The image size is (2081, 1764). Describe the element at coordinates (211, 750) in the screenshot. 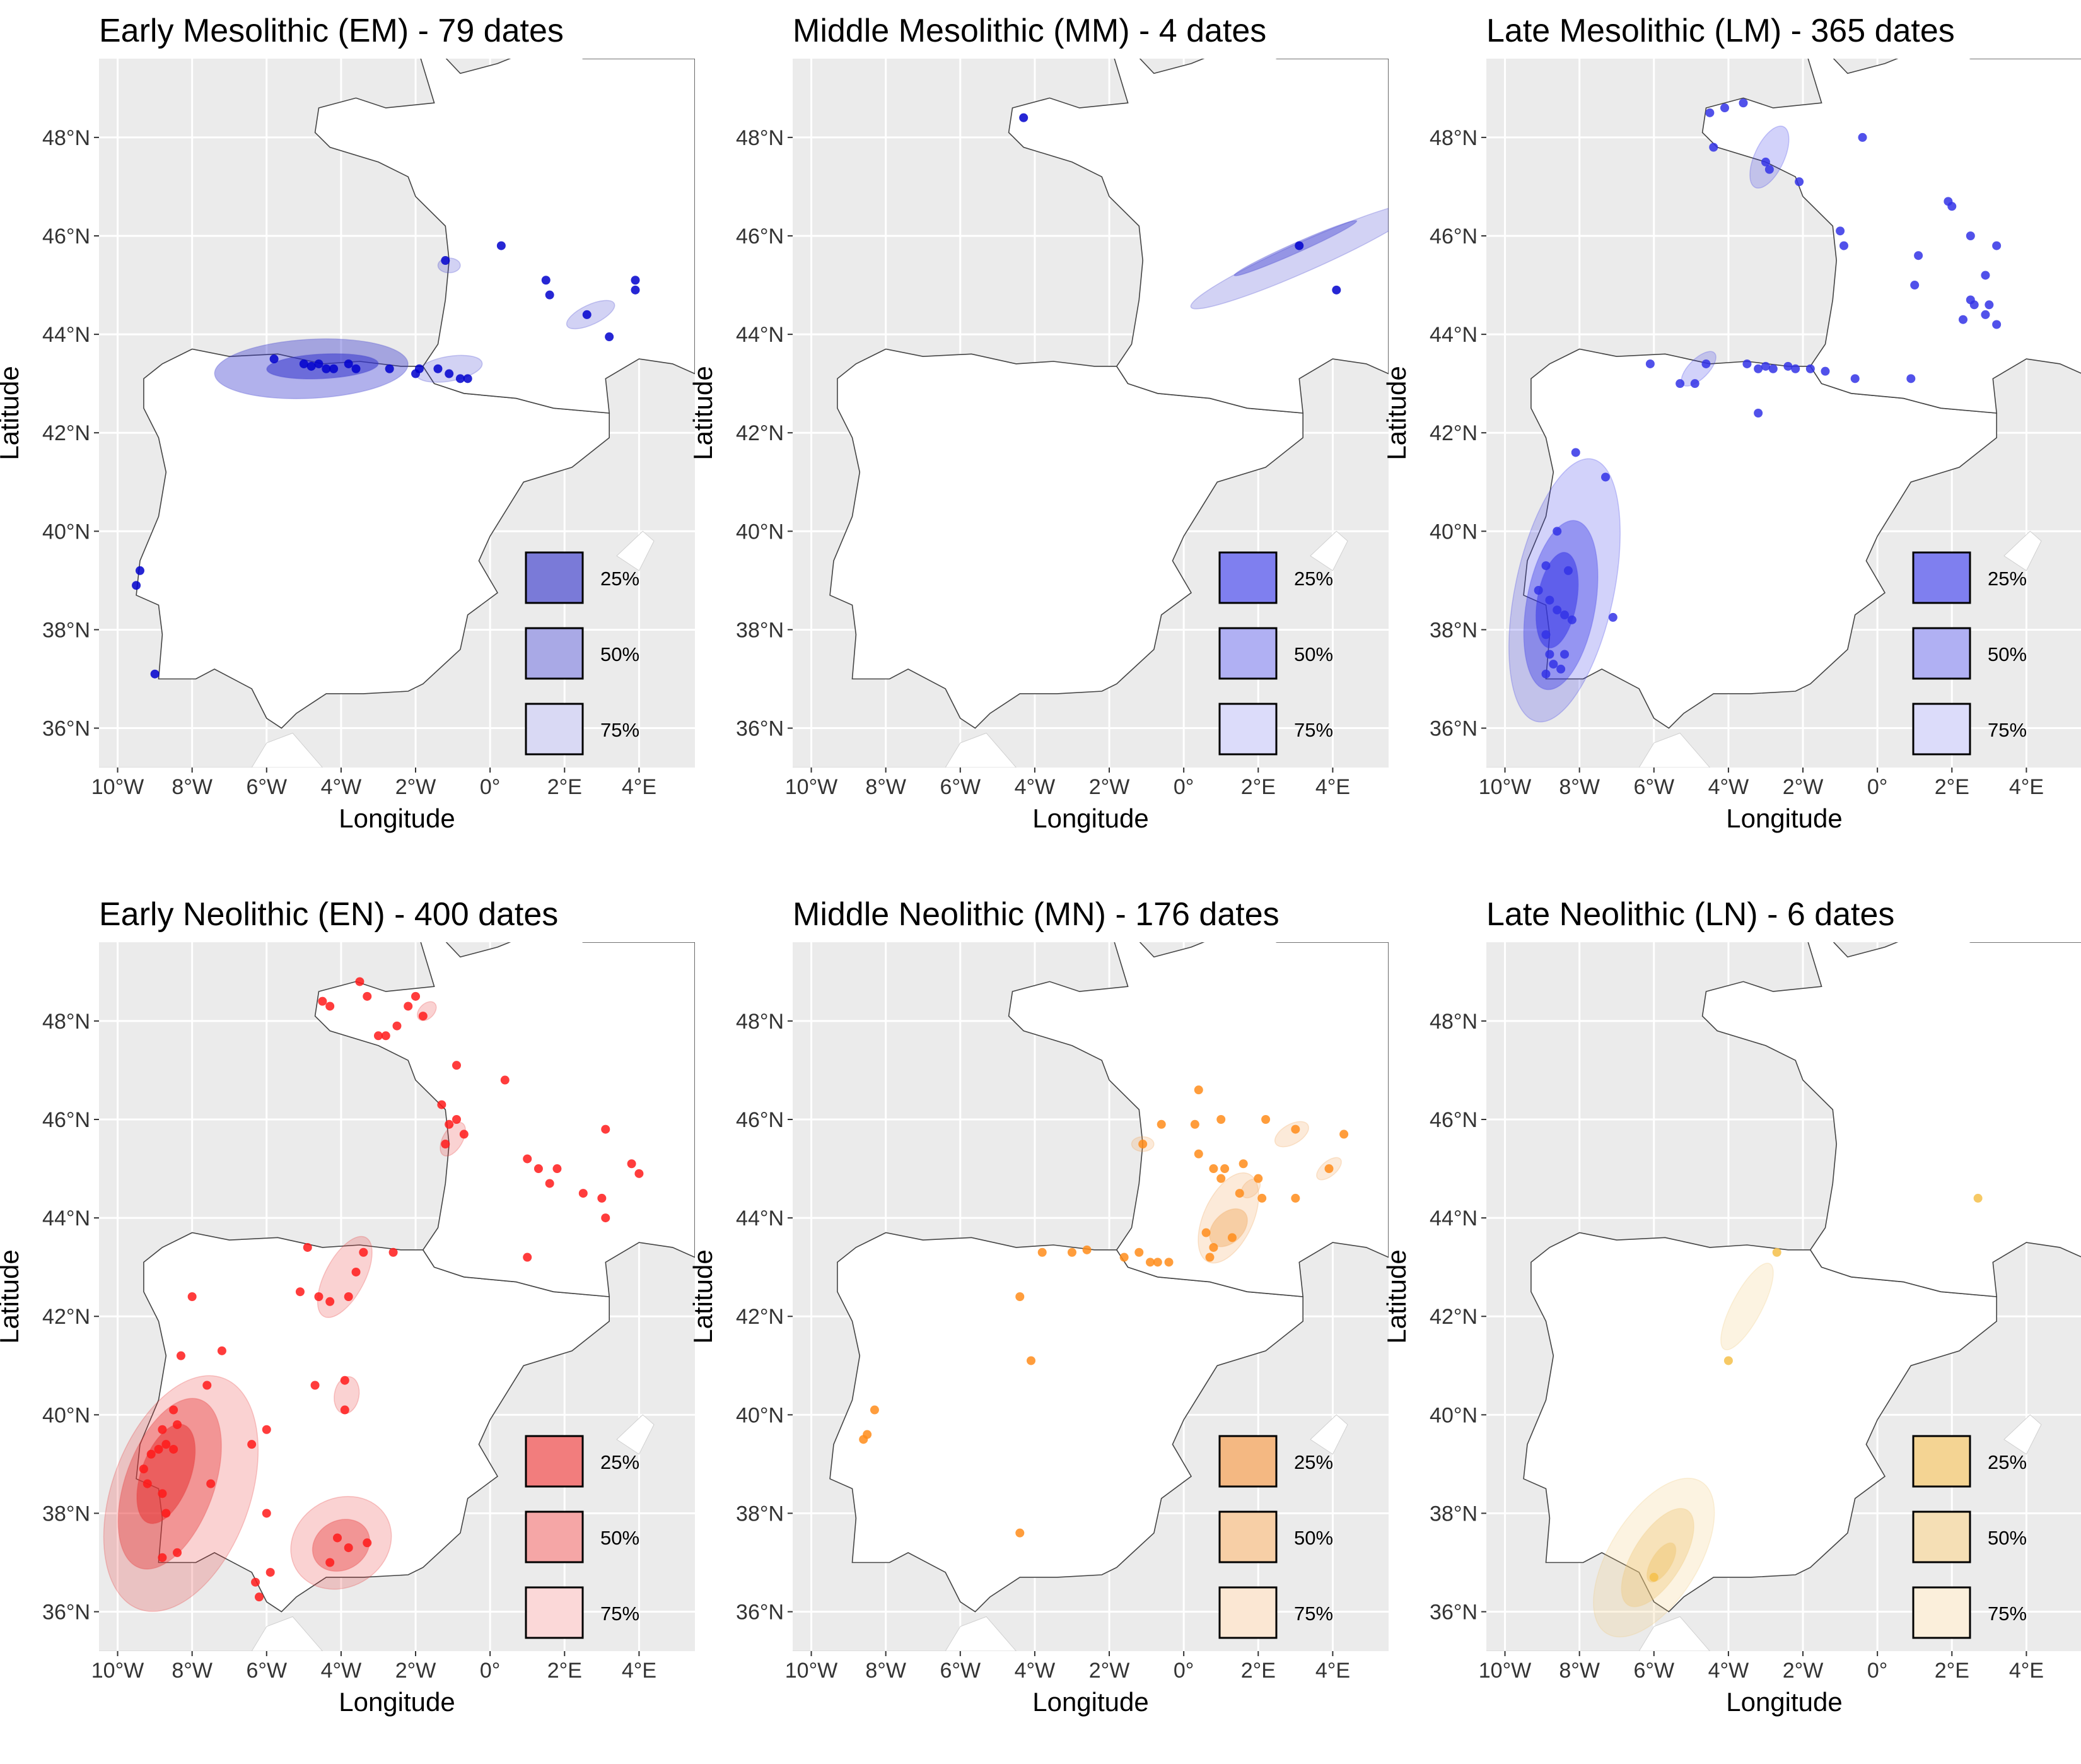

I see `land-africa` at that location.